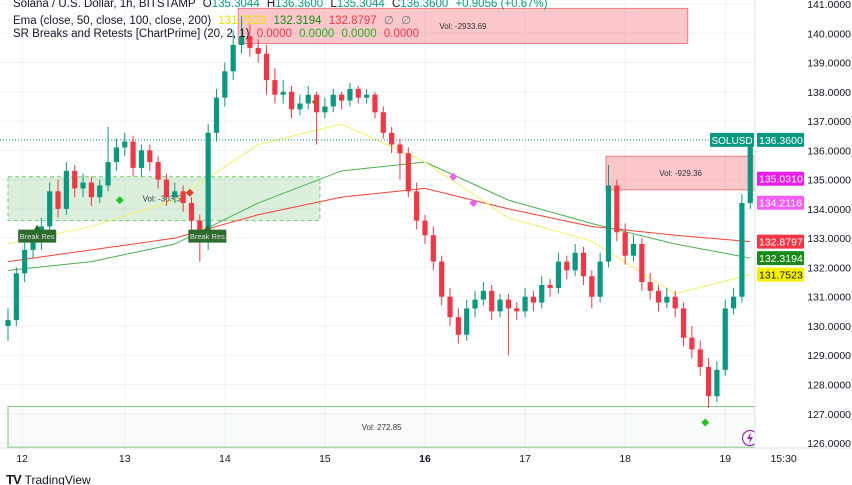 The width and height of the screenshot is (852, 485). What do you see at coordinates (48, 478) in the screenshot?
I see `tradingview-logo: TV TradingView` at bounding box center [48, 478].